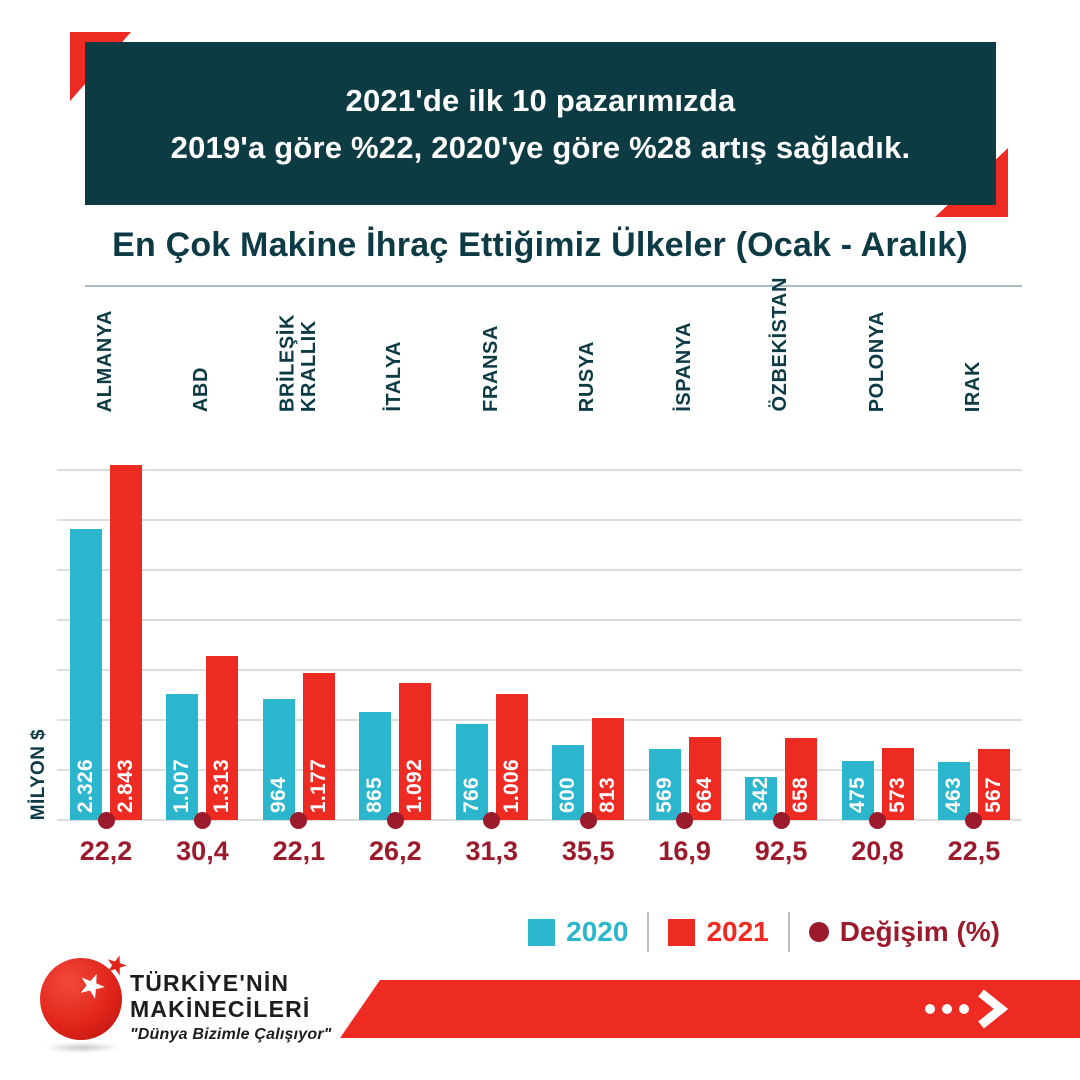  Describe the element at coordinates (919, 931) in the screenshot. I see `legend-label: Değişim (%)` at that location.